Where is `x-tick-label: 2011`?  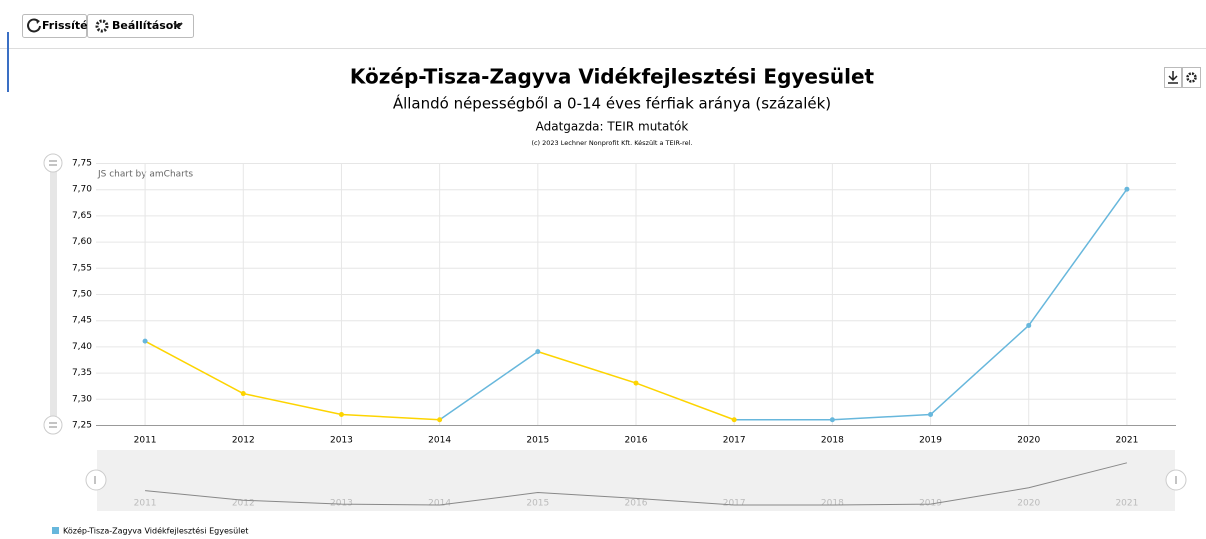
x-tick-label: 2011 is located at coordinates (145, 441).